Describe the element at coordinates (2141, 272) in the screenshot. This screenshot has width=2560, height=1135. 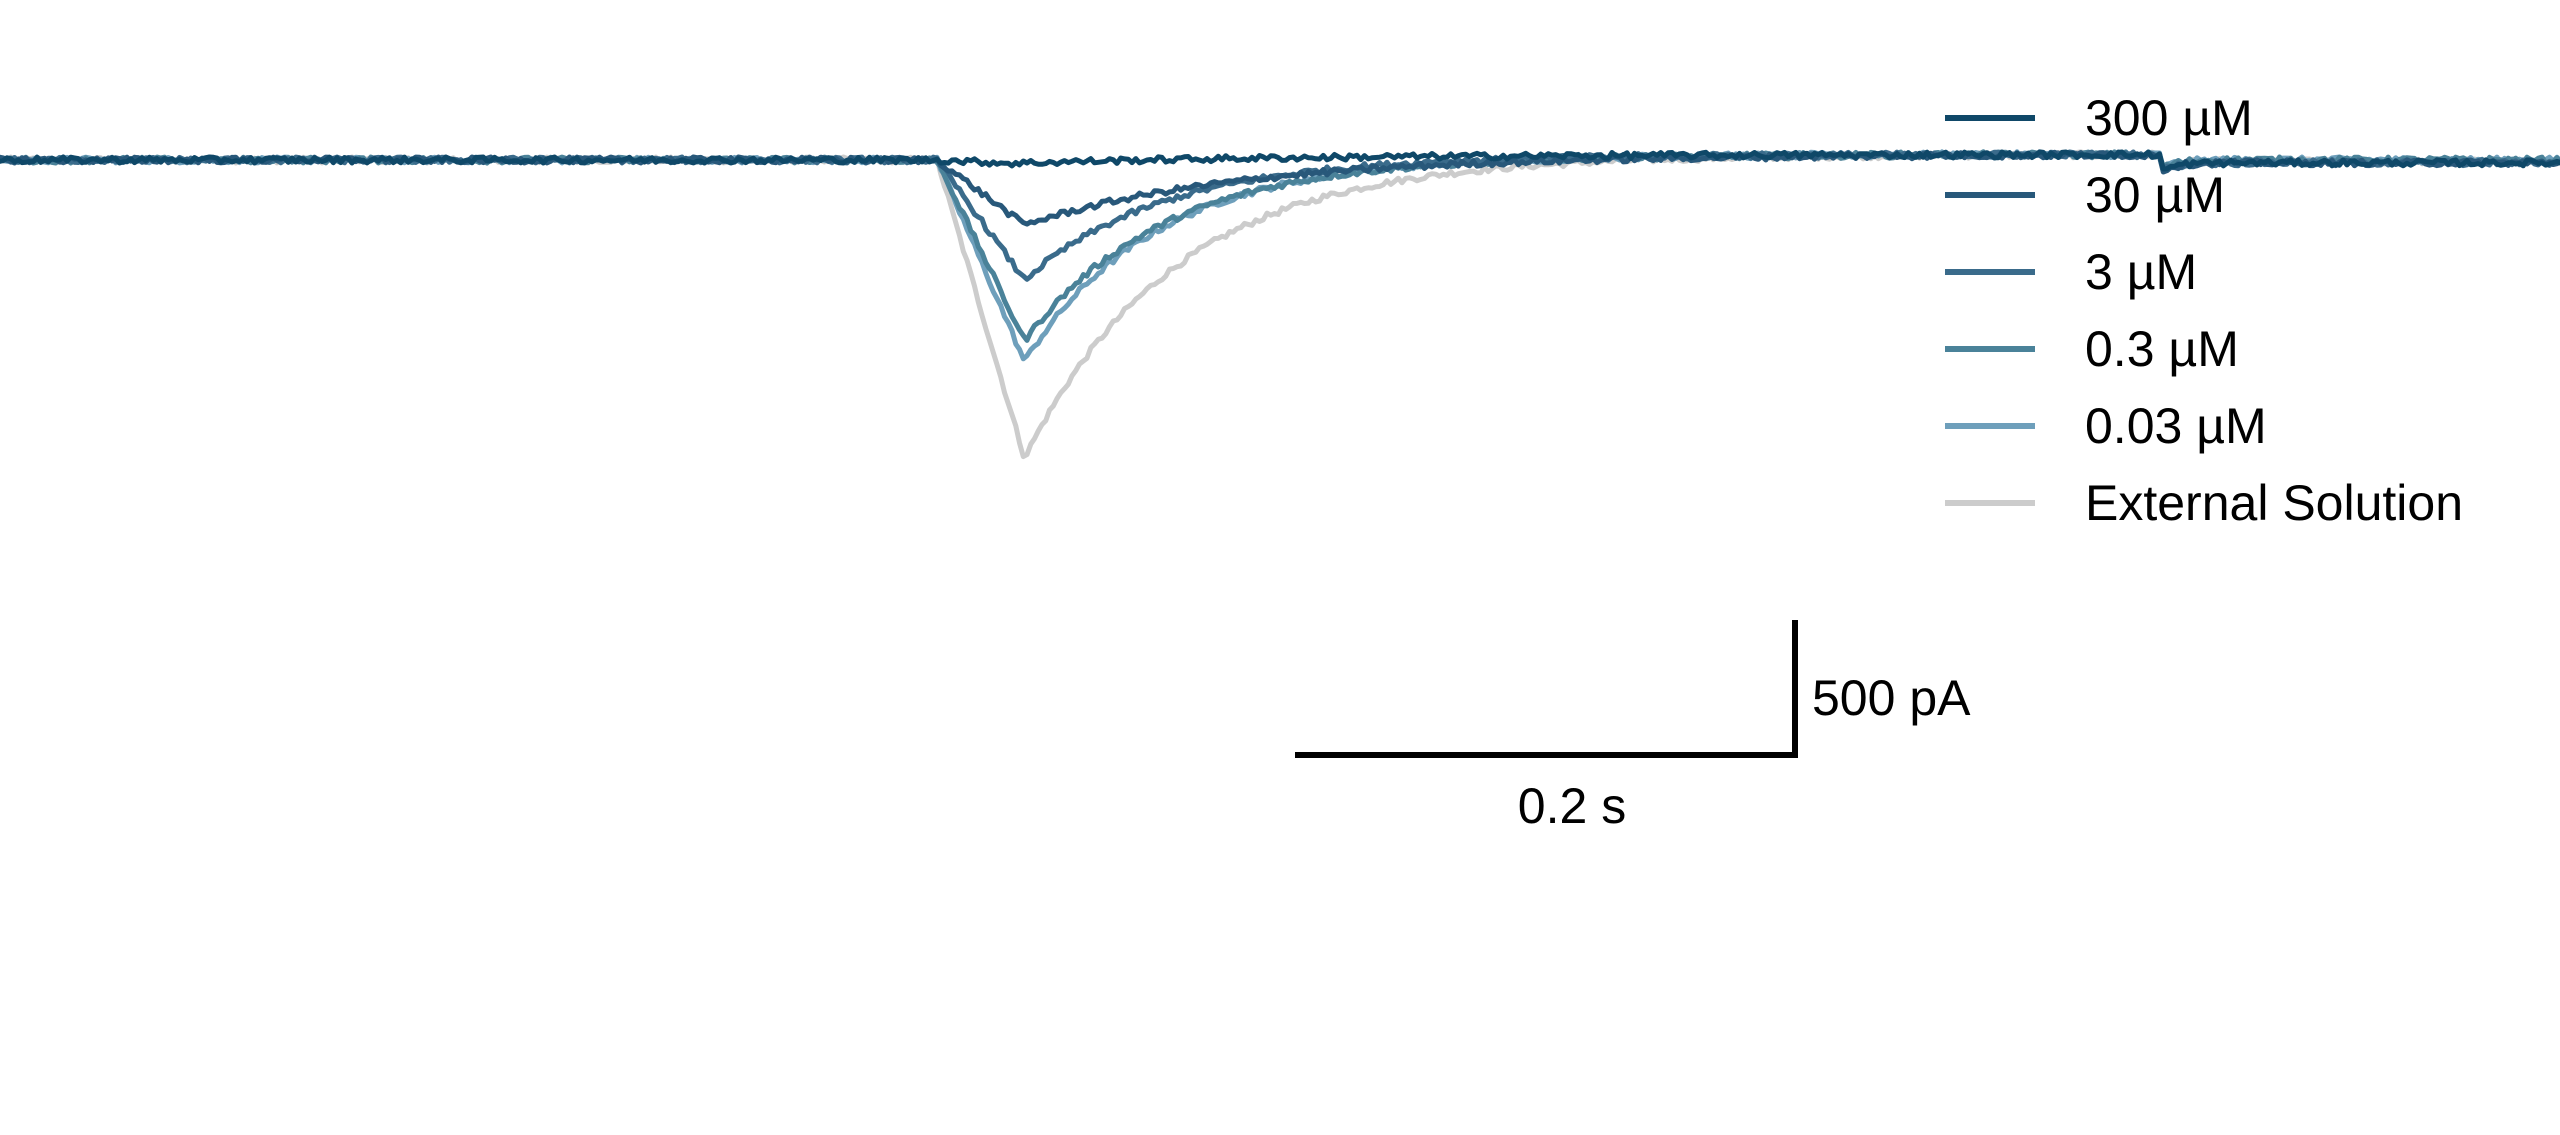
I see `legend-label-3-m: 3 µM` at that location.